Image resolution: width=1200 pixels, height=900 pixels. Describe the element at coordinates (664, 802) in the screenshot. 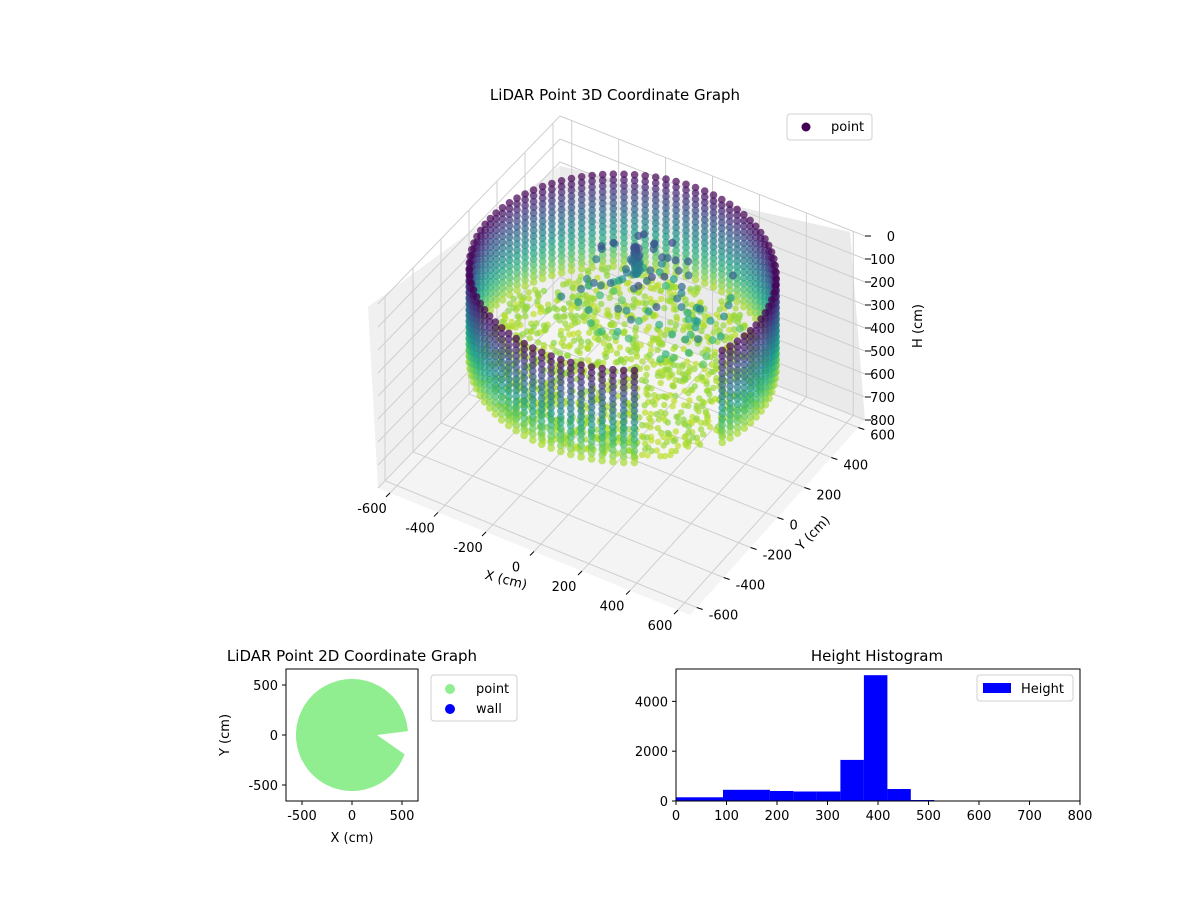

I see `y-tick-label-hist: 0` at that location.